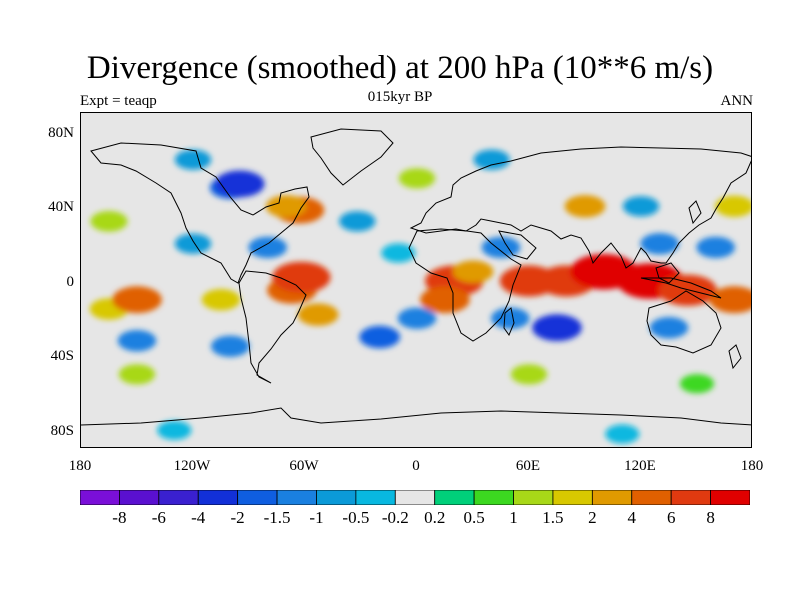 The width and height of the screenshot is (800, 600). What do you see at coordinates (61, 207) in the screenshot?
I see `lat-tick-label: 40N` at bounding box center [61, 207].